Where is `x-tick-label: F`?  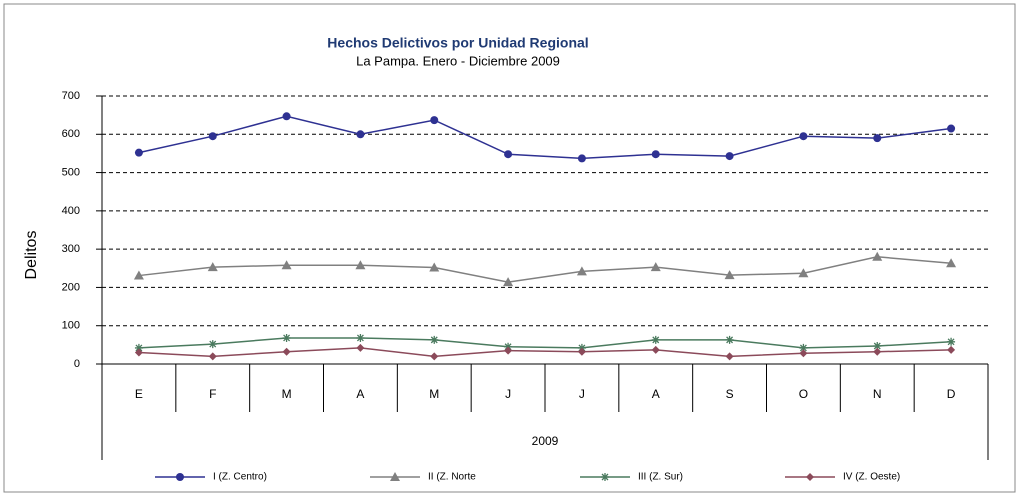
x-tick-label: F is located at coordinates (212, 394).